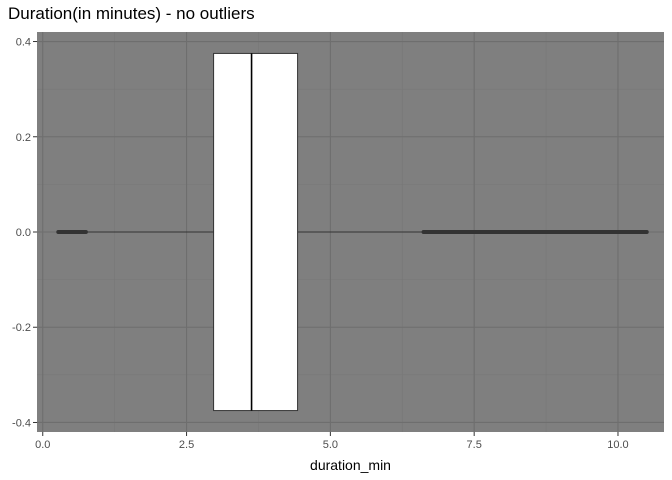  Describe the element at coordinates (23, 138) in the screenshot. I see `y-tick-label: 0.2` at that location.